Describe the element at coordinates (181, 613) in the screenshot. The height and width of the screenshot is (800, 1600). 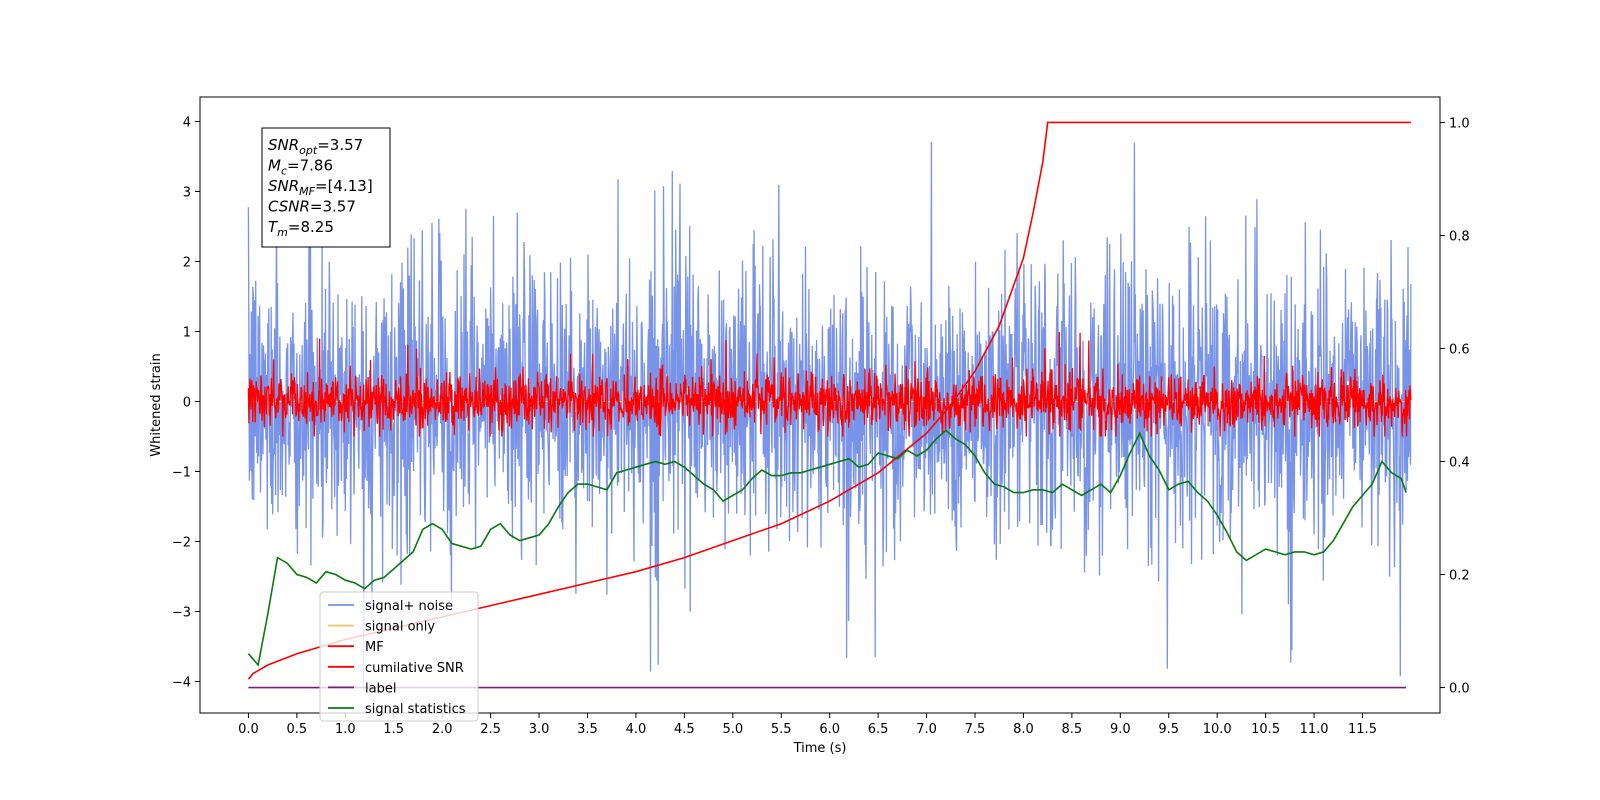
I see `y-tick-label: −3` at that location.